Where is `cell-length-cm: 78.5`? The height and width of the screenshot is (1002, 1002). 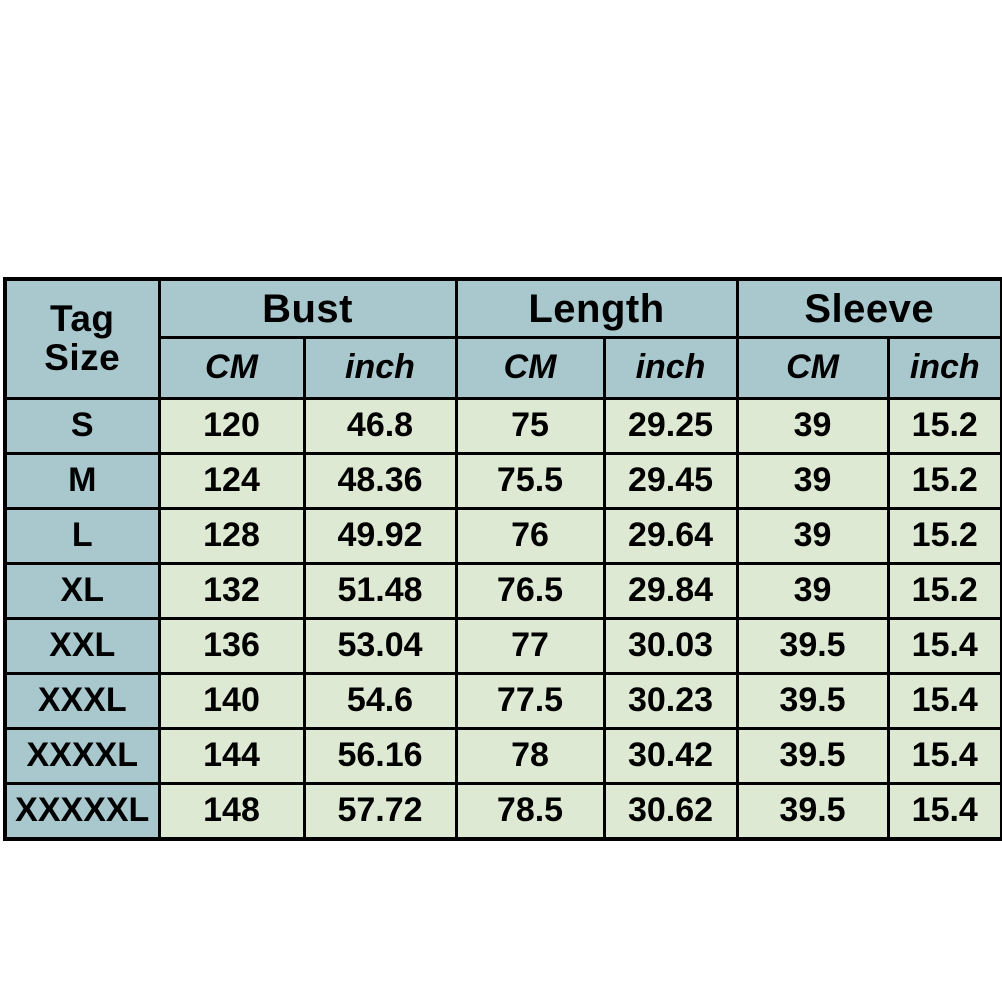 cell-length-cm: 78.5 is located at coordinates (530, 811).